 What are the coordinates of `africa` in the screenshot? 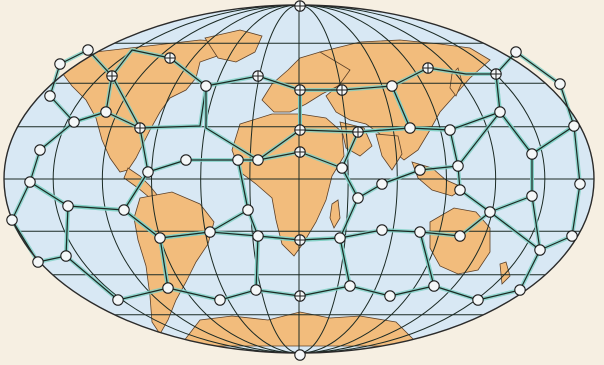 It's located at (288, 185).